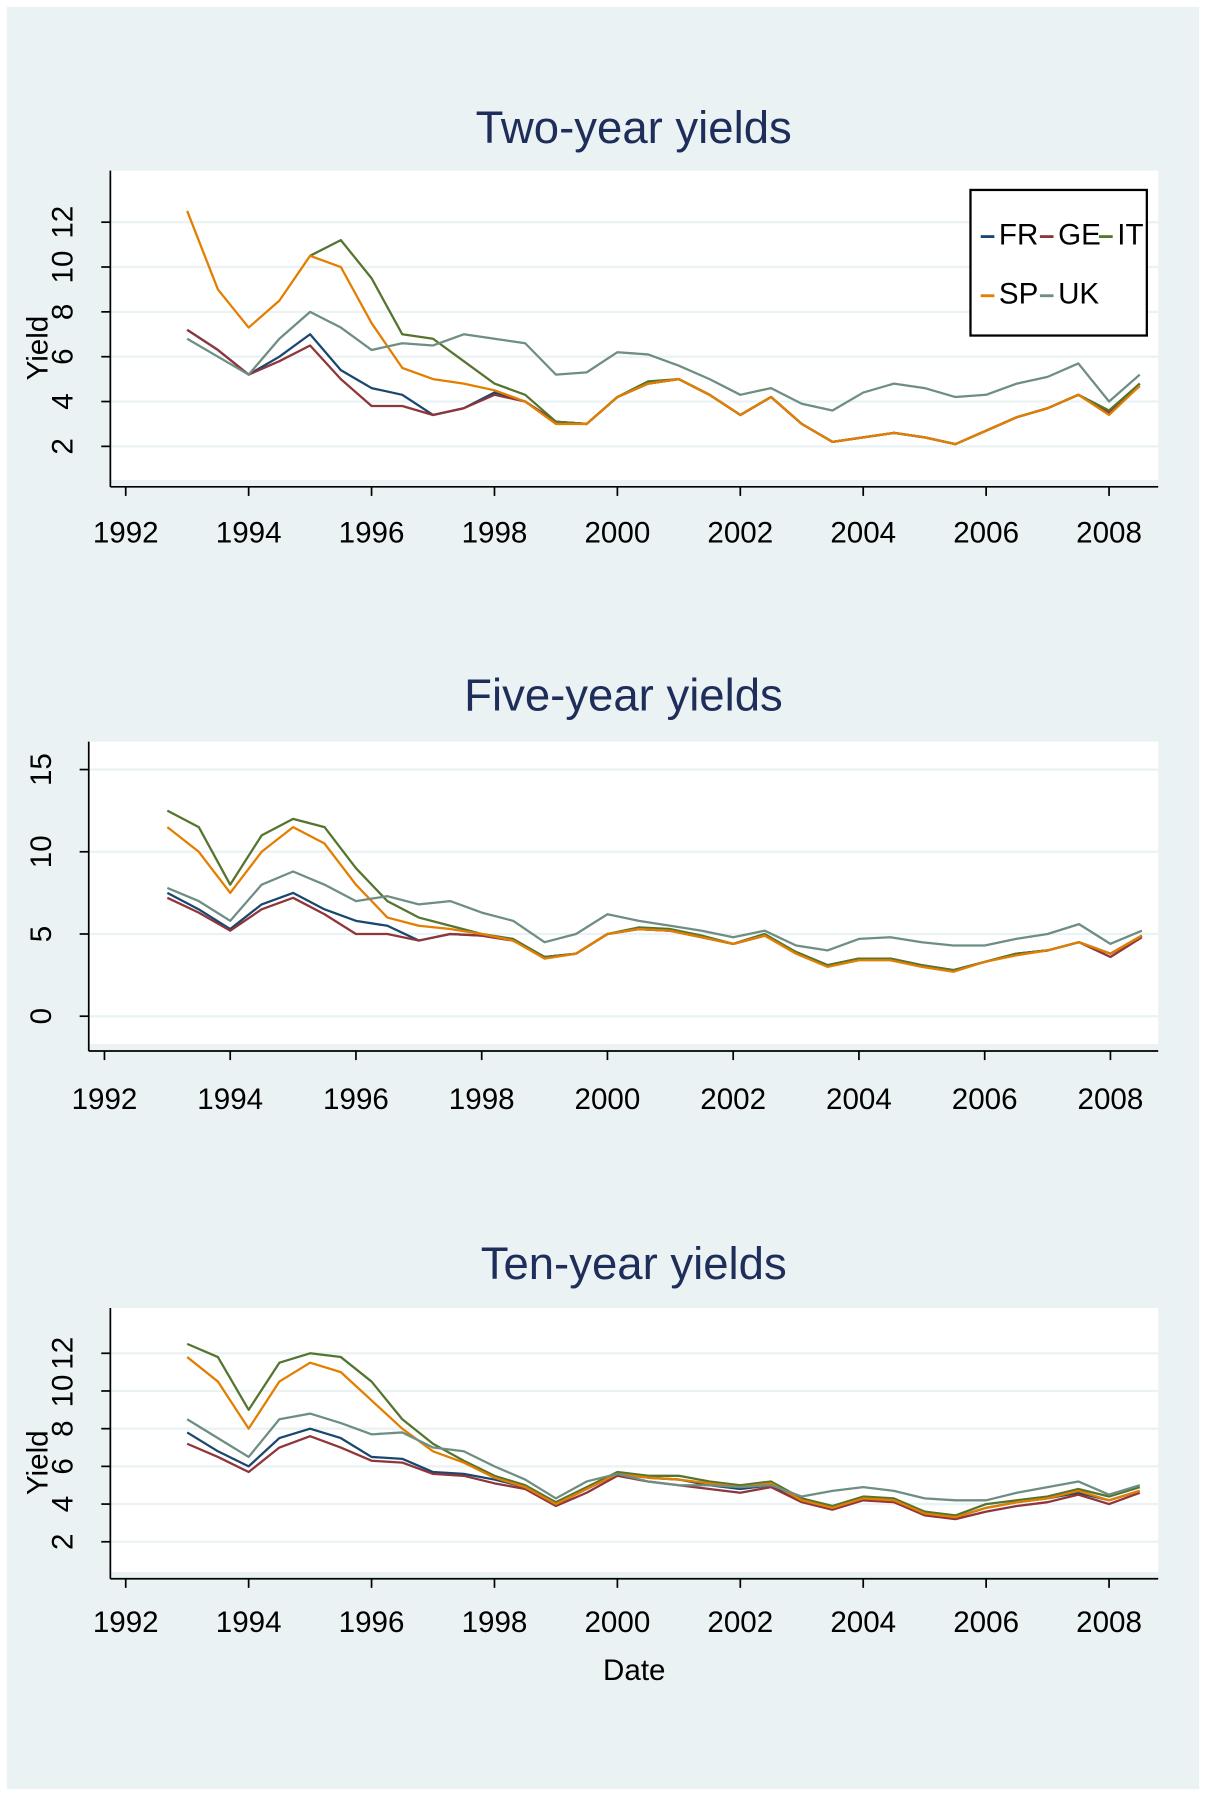 The height and width of the screenshot is (1796, 1206). What do you see at coordinates (634, 1670) in the screenshot?
I see `x-axis-label: Date` at bounding box center [634, 1670].